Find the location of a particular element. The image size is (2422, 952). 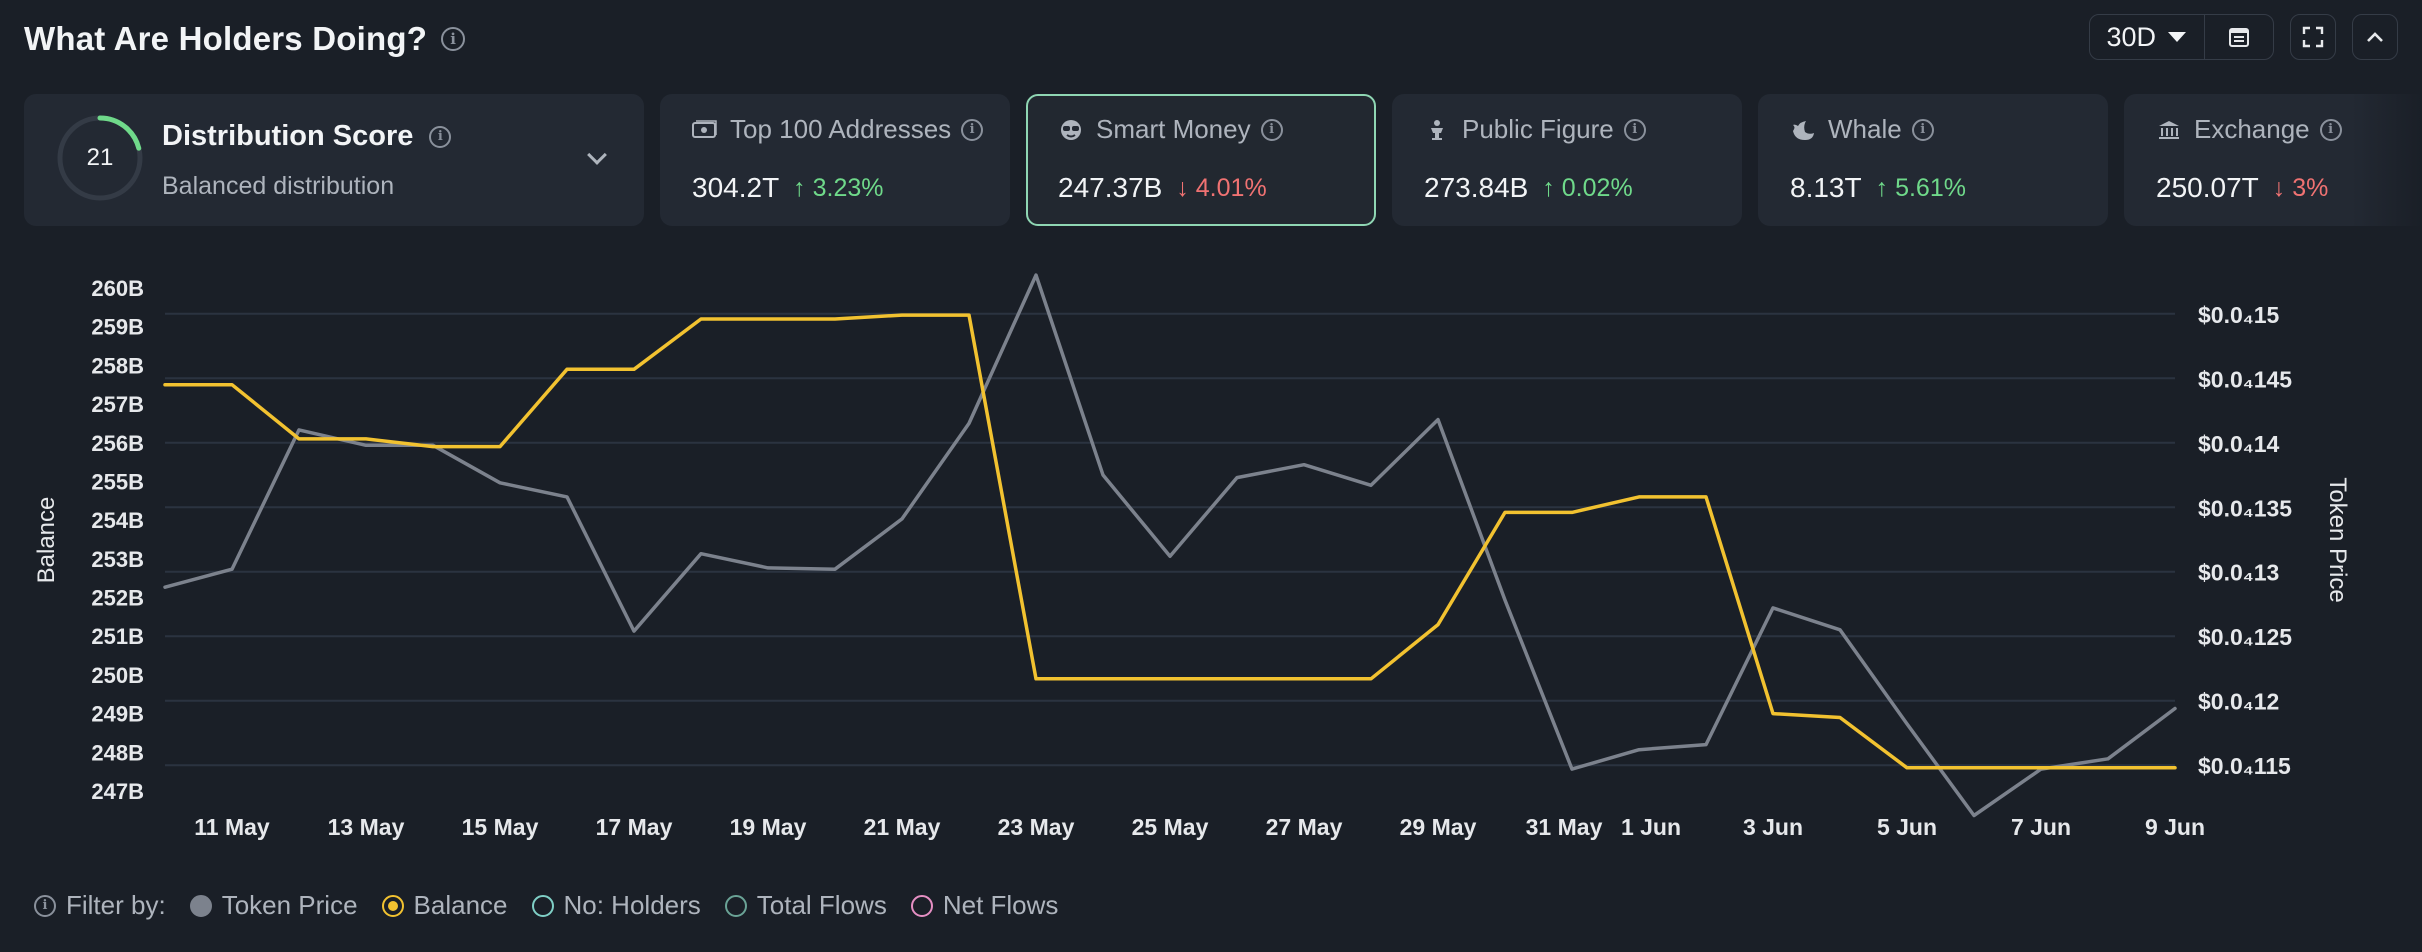

y2-tick-label: $0.0₄15 is located at coordinates (2239, 315).